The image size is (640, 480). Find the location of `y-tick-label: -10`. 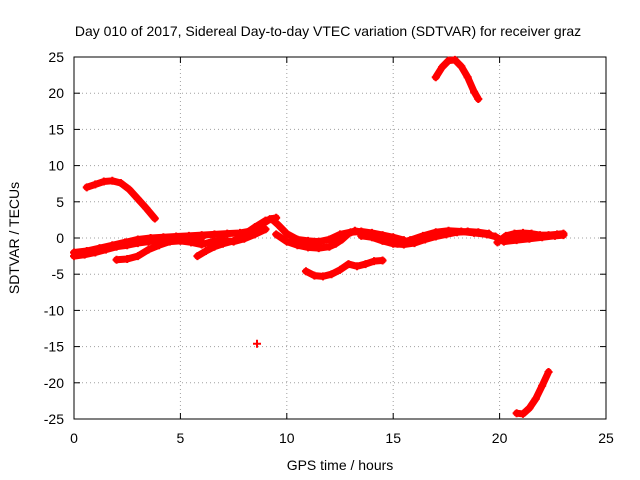

y-tick-label: -10 is located at coordinates (54, 310).